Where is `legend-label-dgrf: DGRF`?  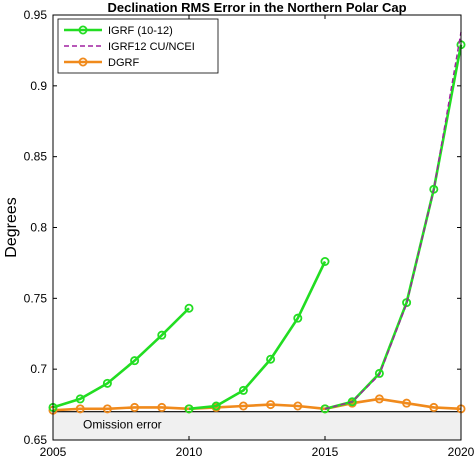
legend-label-dgrf: DGRF is located at coordinates (123, 63).